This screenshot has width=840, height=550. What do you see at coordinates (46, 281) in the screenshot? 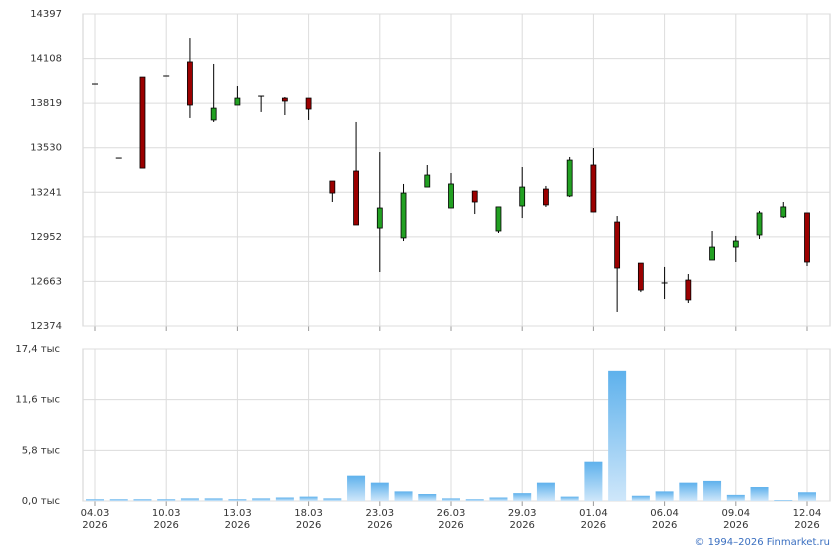
I see `y-tick-label: 12663` at bounding box center [46, 281].